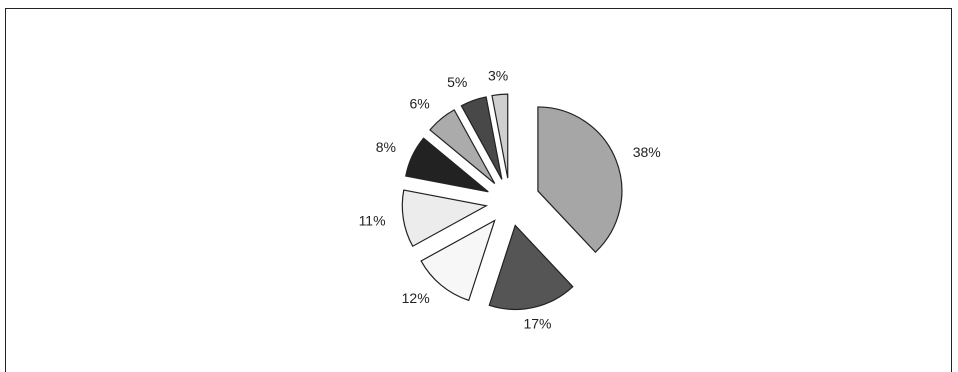  What do you see at coordinates (647, 152) in the screenshot?
I see `value-label: 38%` at bounding box center [647, 152].